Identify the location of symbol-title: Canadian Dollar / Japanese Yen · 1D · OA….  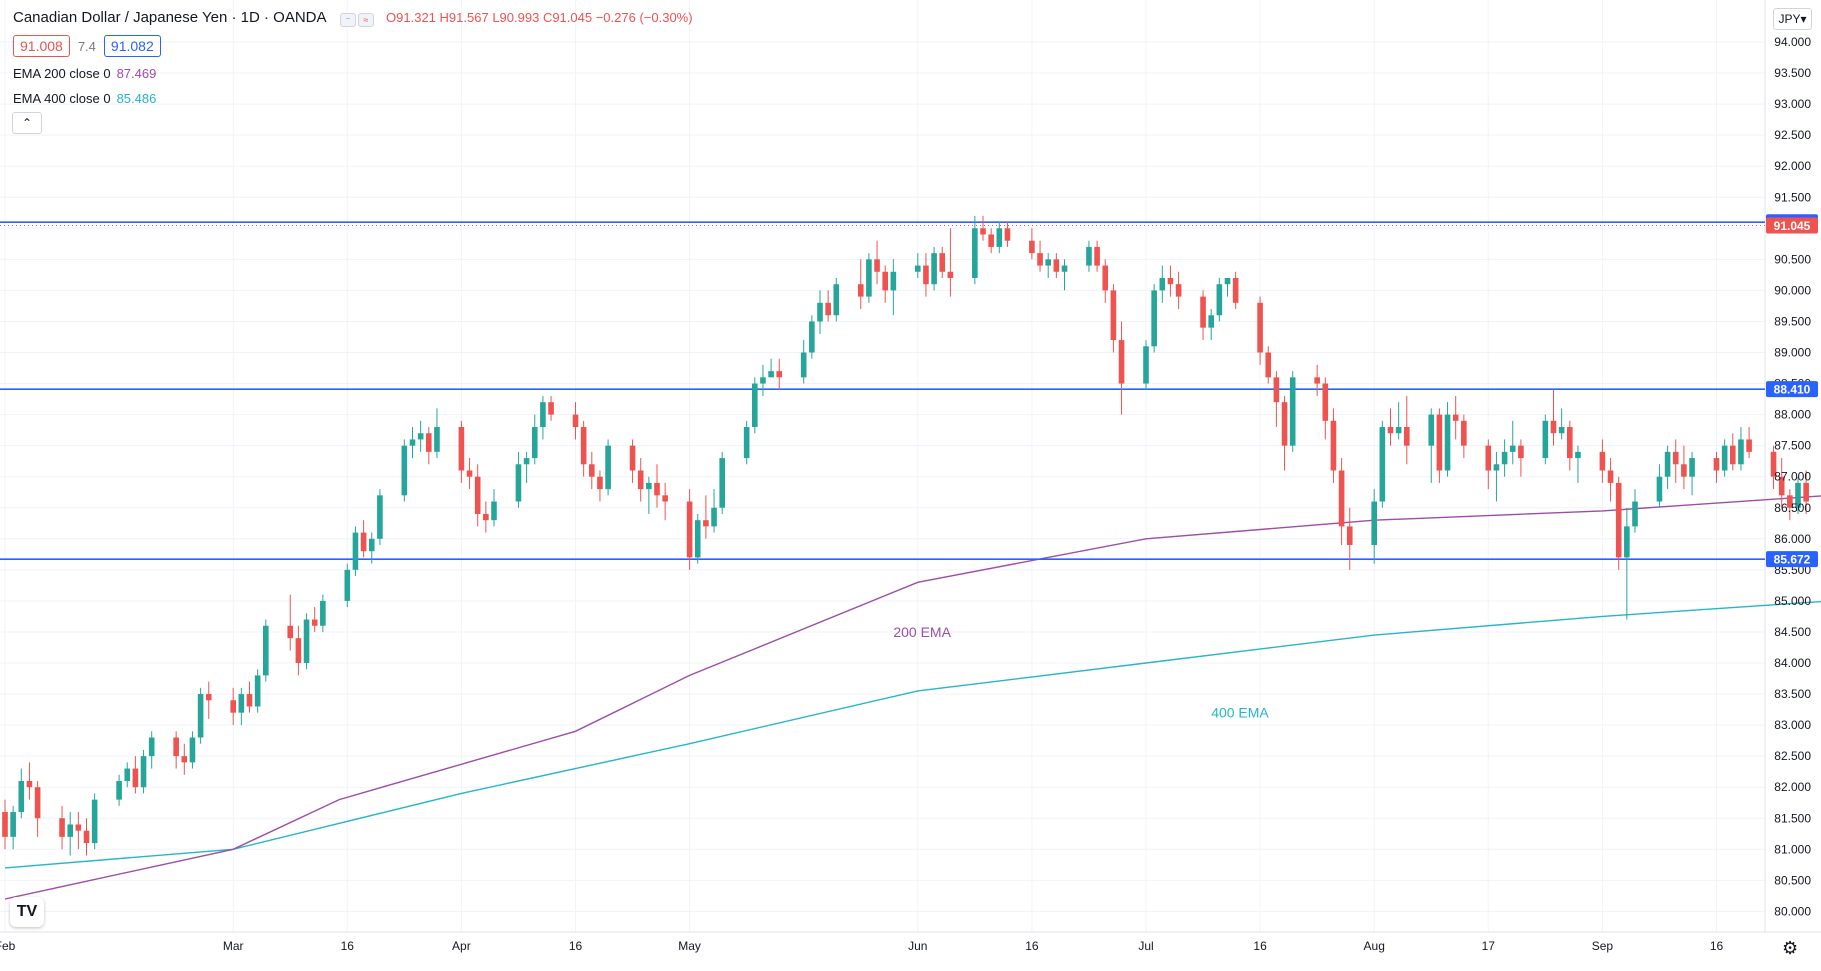
(169, 17).